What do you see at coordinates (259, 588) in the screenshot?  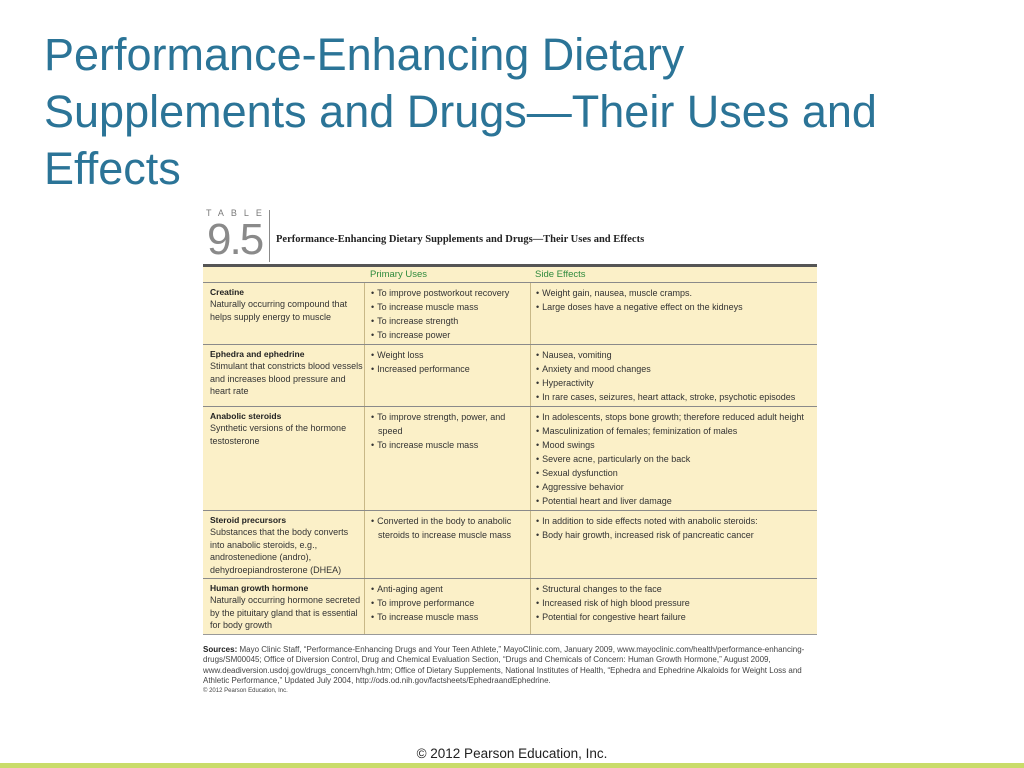 I see `substance-name: Human growth hormone` at bounding box center [259, 588].